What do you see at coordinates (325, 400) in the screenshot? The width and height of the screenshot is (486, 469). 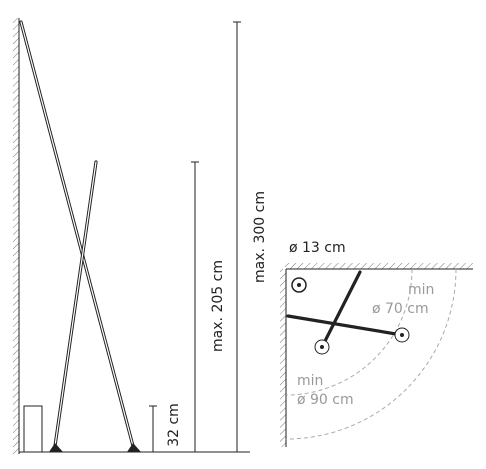 I see `range-label: ø 90 cm` at bounding box center [325, 400].